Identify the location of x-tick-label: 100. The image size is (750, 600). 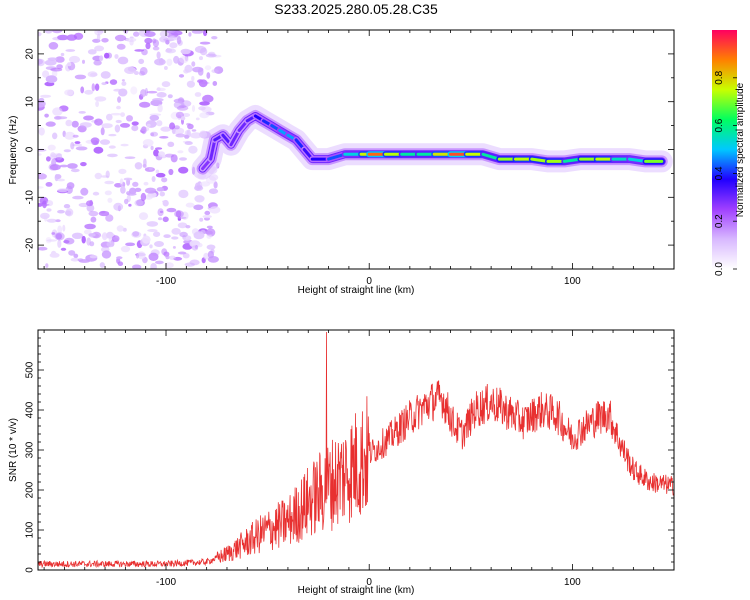
(572, 582).